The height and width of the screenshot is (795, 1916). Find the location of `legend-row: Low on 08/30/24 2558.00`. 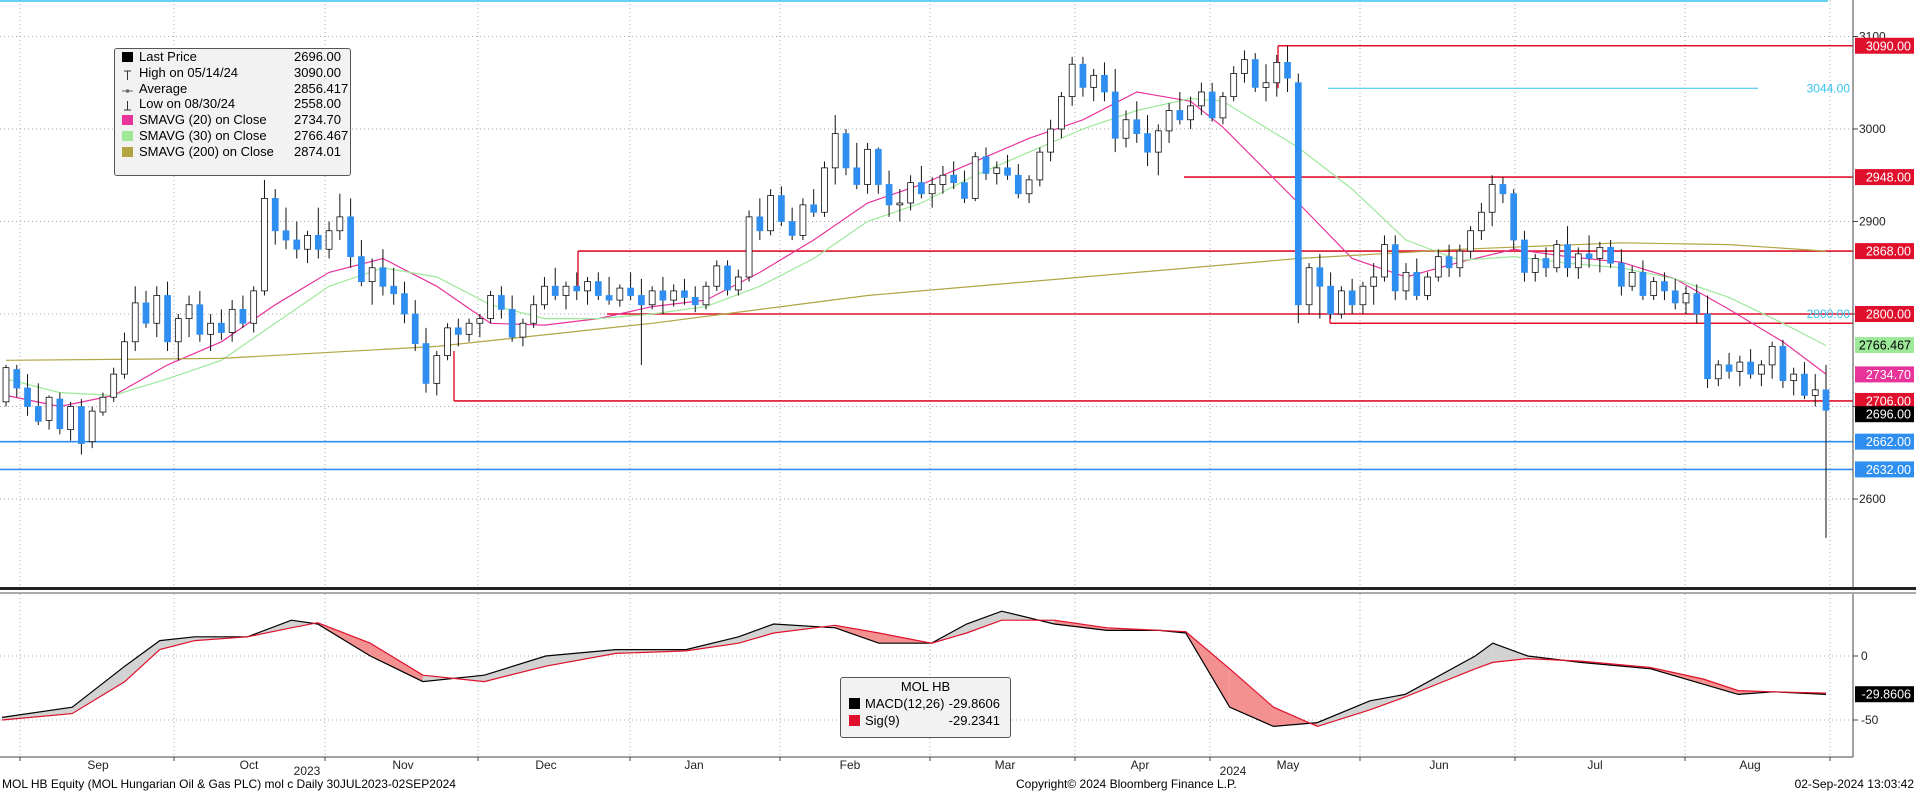

legend-row: Low on 08/30/24 2558.00 is located at coordinates (232, 104).